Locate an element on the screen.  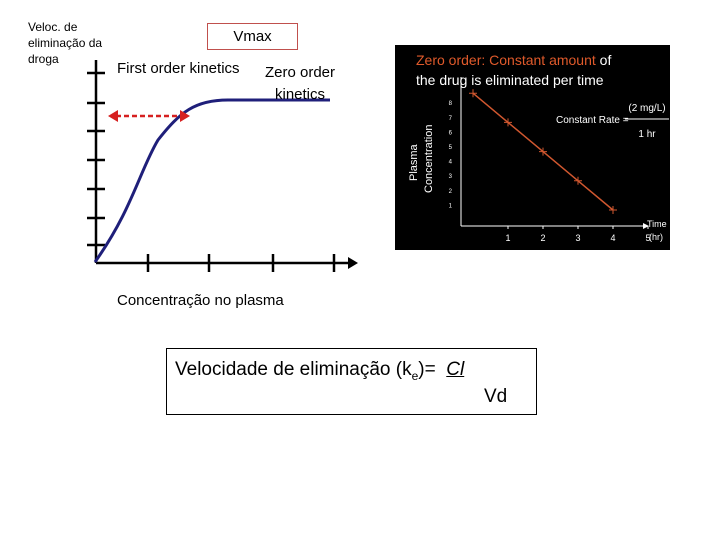
x-axis-arrowhead is located at coordinates (353, 263).